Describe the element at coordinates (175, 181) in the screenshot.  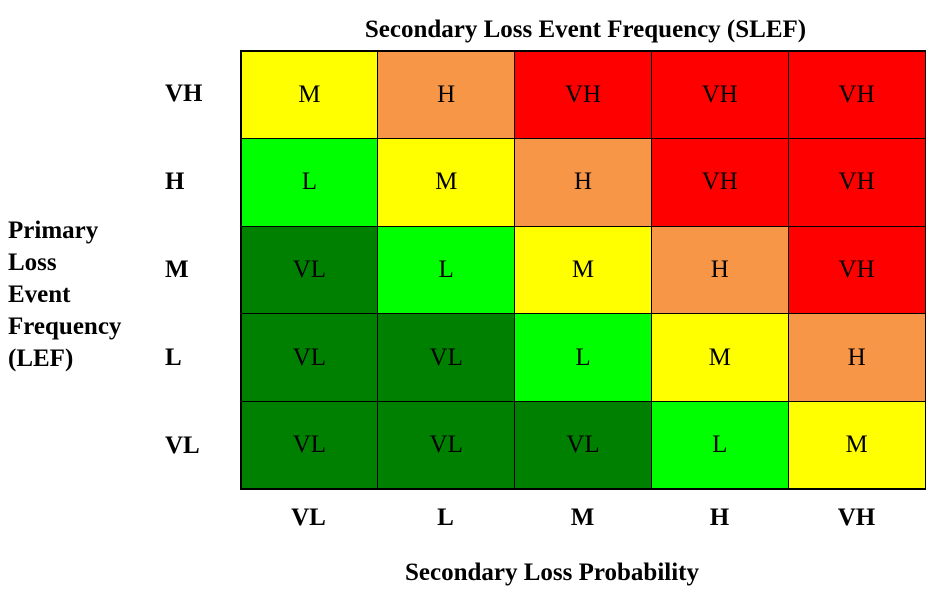
I see `row-label-h: H` at that location.